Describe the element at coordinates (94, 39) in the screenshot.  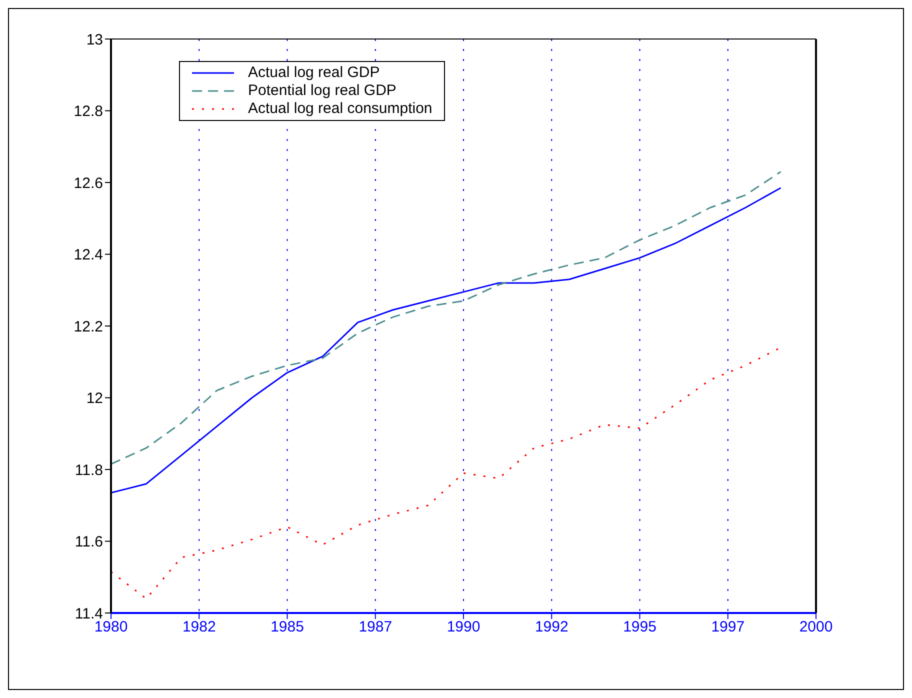
I see `y-tick-label: 13` at that location.